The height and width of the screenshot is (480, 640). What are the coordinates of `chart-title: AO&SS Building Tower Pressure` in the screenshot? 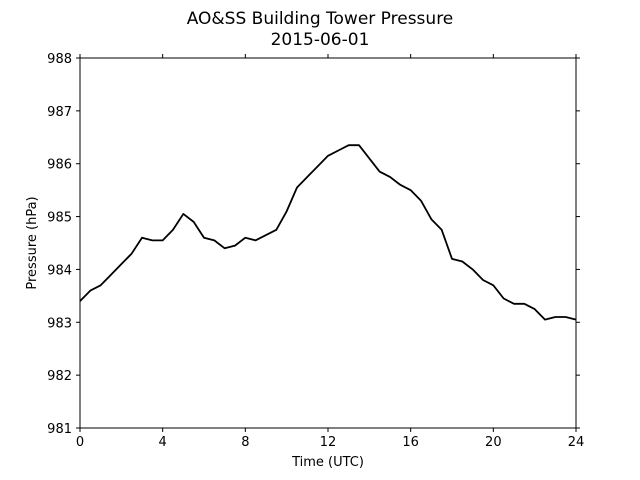 It's located at (320, 19).